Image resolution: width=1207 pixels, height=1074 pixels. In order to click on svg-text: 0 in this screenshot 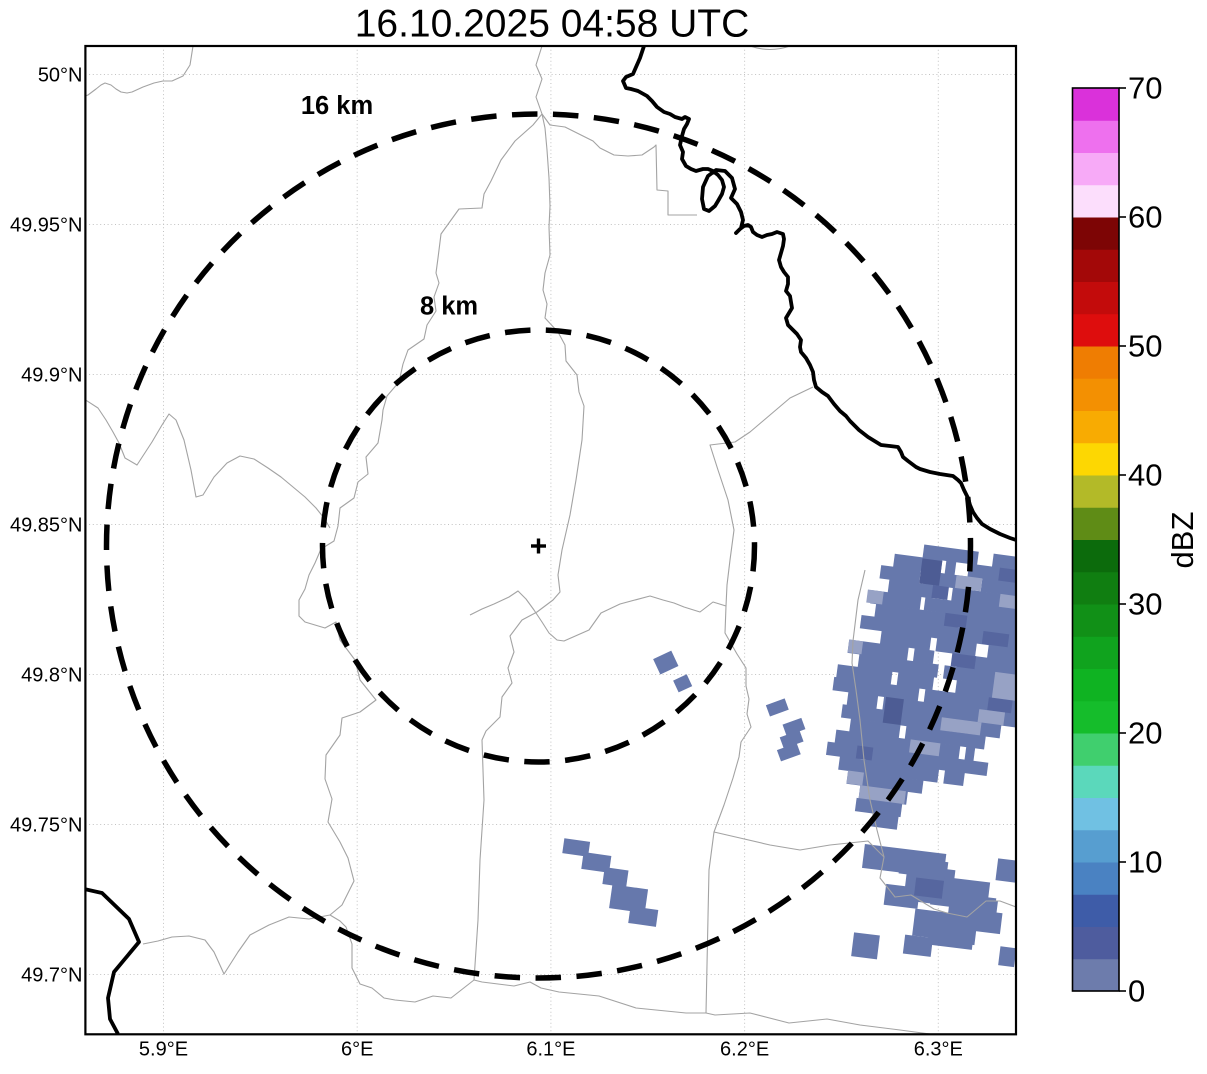, I will do `click(1136, 991)`.